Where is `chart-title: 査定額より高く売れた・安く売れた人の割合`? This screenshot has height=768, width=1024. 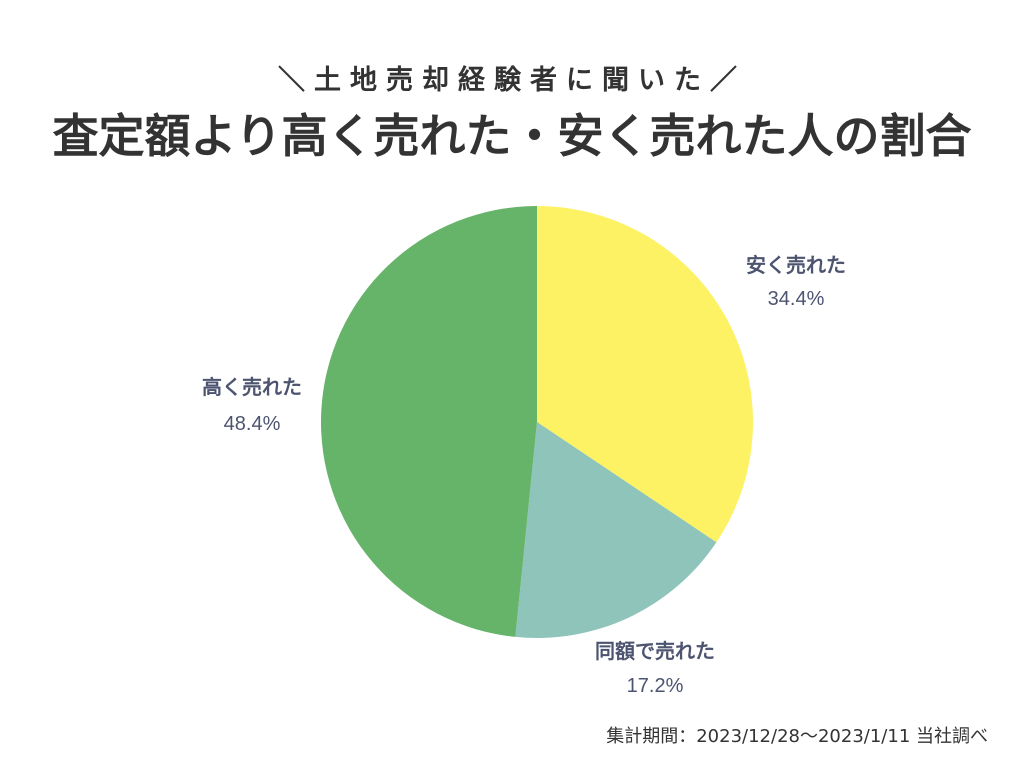
chart-title: 査定額より高く売れた・安く売れた人の割合 is located at coordinates (512, 136).